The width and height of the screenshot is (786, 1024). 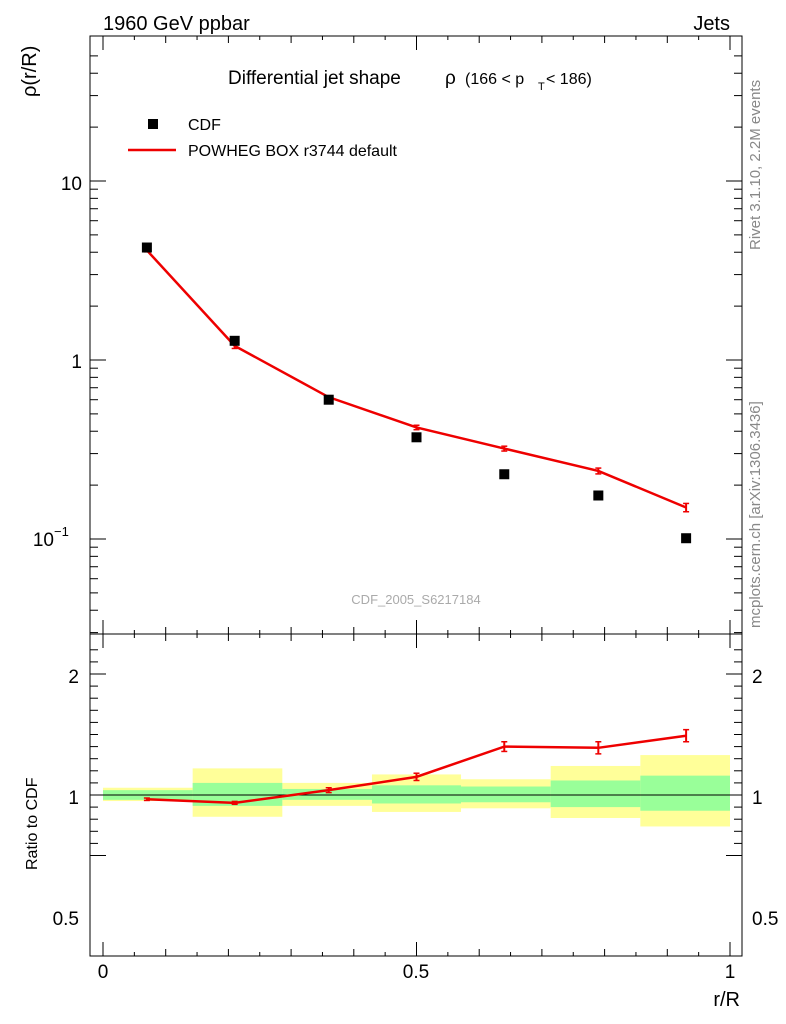 I want to click on legend-data-label: CDF, so click(x=204, y=125).